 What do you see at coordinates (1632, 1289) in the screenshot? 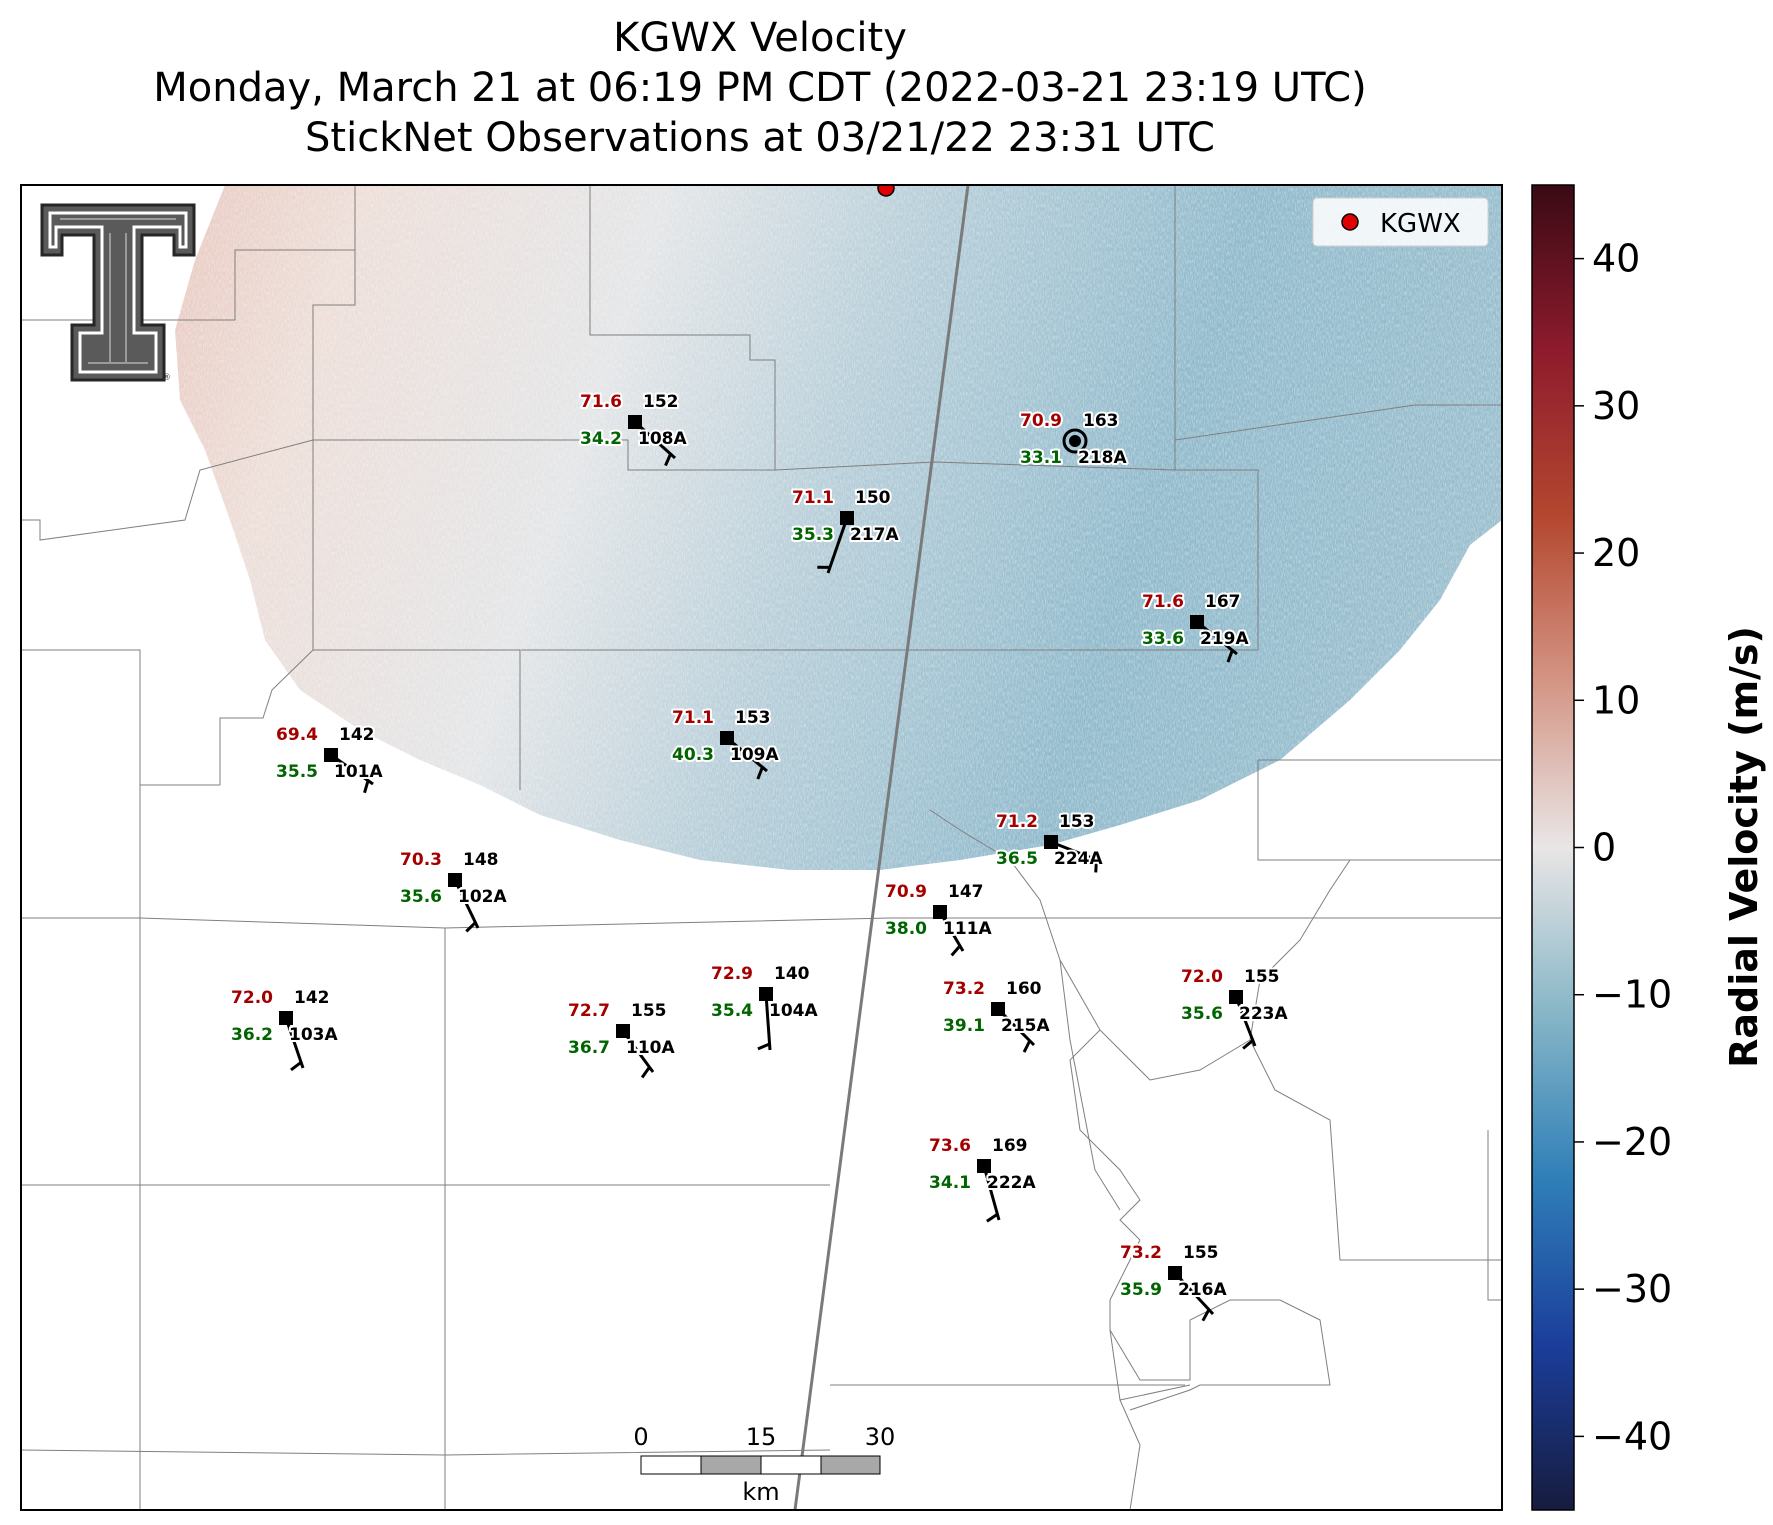
I see `colorbar-tick-label: −30` at bounding box center [1632, 1289].